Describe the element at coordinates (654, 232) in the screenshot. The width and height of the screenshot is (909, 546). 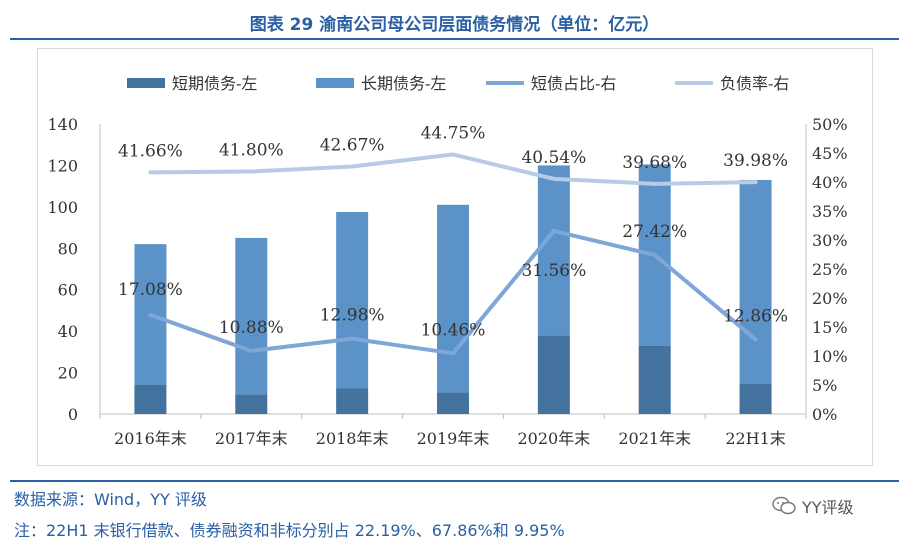
I see `data-label-short-debt-ratio: 27.42%` at that location.